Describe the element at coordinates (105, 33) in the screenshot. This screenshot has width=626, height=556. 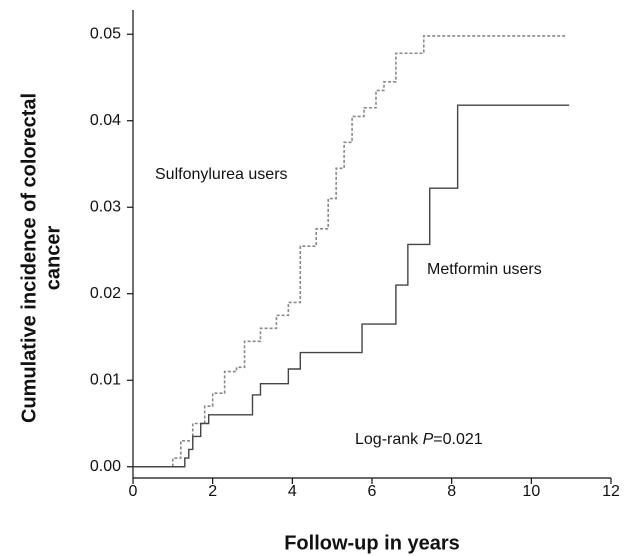
I see `y-tick-label: 0.05` at that location.